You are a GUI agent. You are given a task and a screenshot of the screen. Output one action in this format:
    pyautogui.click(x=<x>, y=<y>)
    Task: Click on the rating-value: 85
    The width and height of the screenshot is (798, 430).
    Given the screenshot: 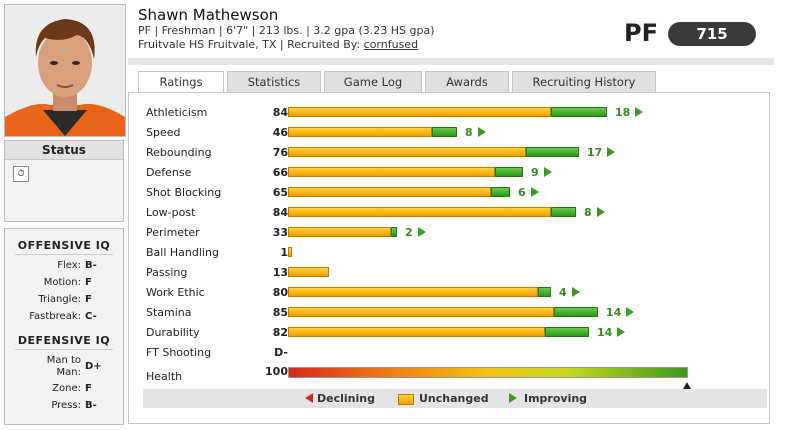 What is the action you would take?
    pyautogui.click(x=280, y=312)
    